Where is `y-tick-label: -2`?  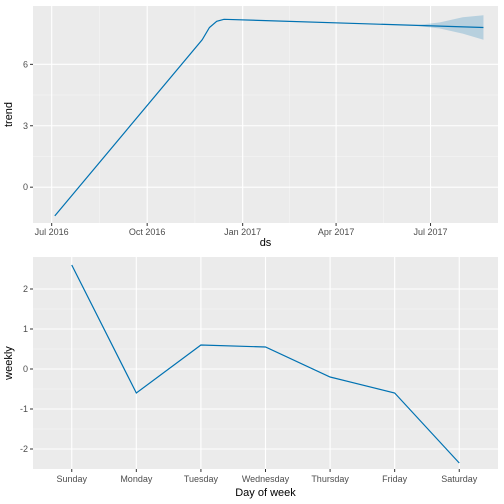
y-tick-label: -2 is located at coordinates (24, 449).